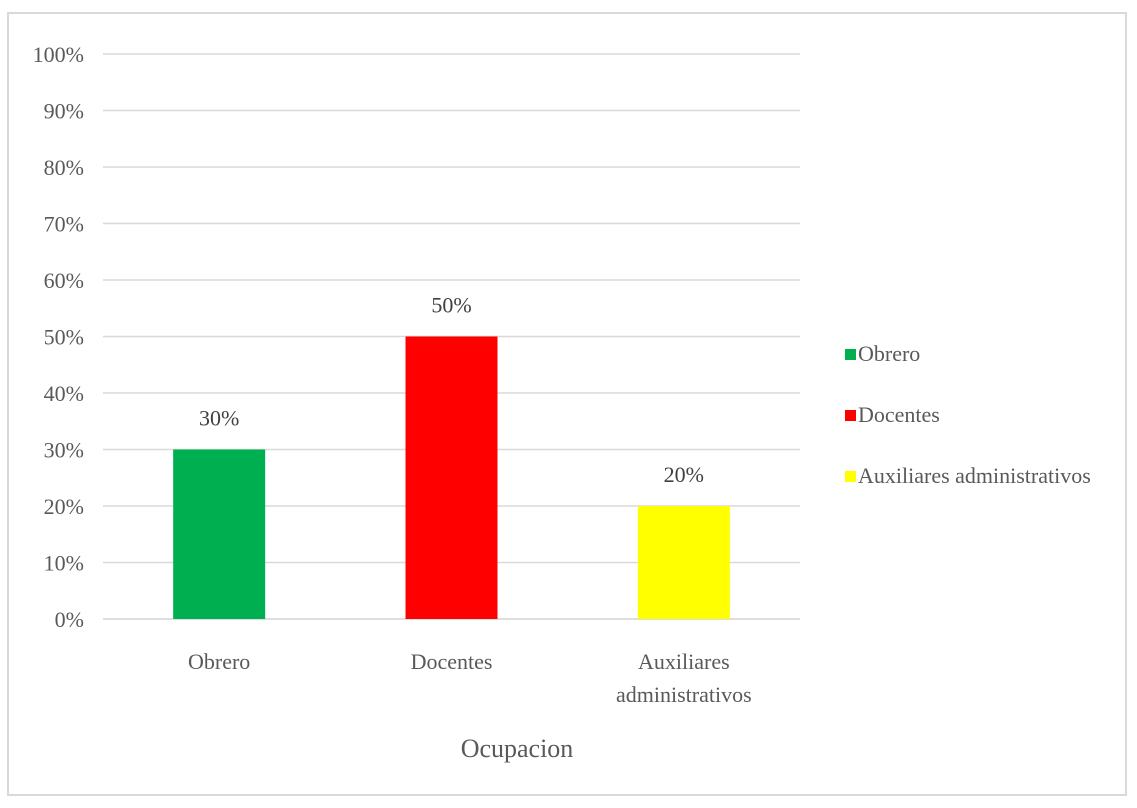  Describe the element at coordinates (899, 414) in the screenshot. I see `legend-label: Docentes` at that location.